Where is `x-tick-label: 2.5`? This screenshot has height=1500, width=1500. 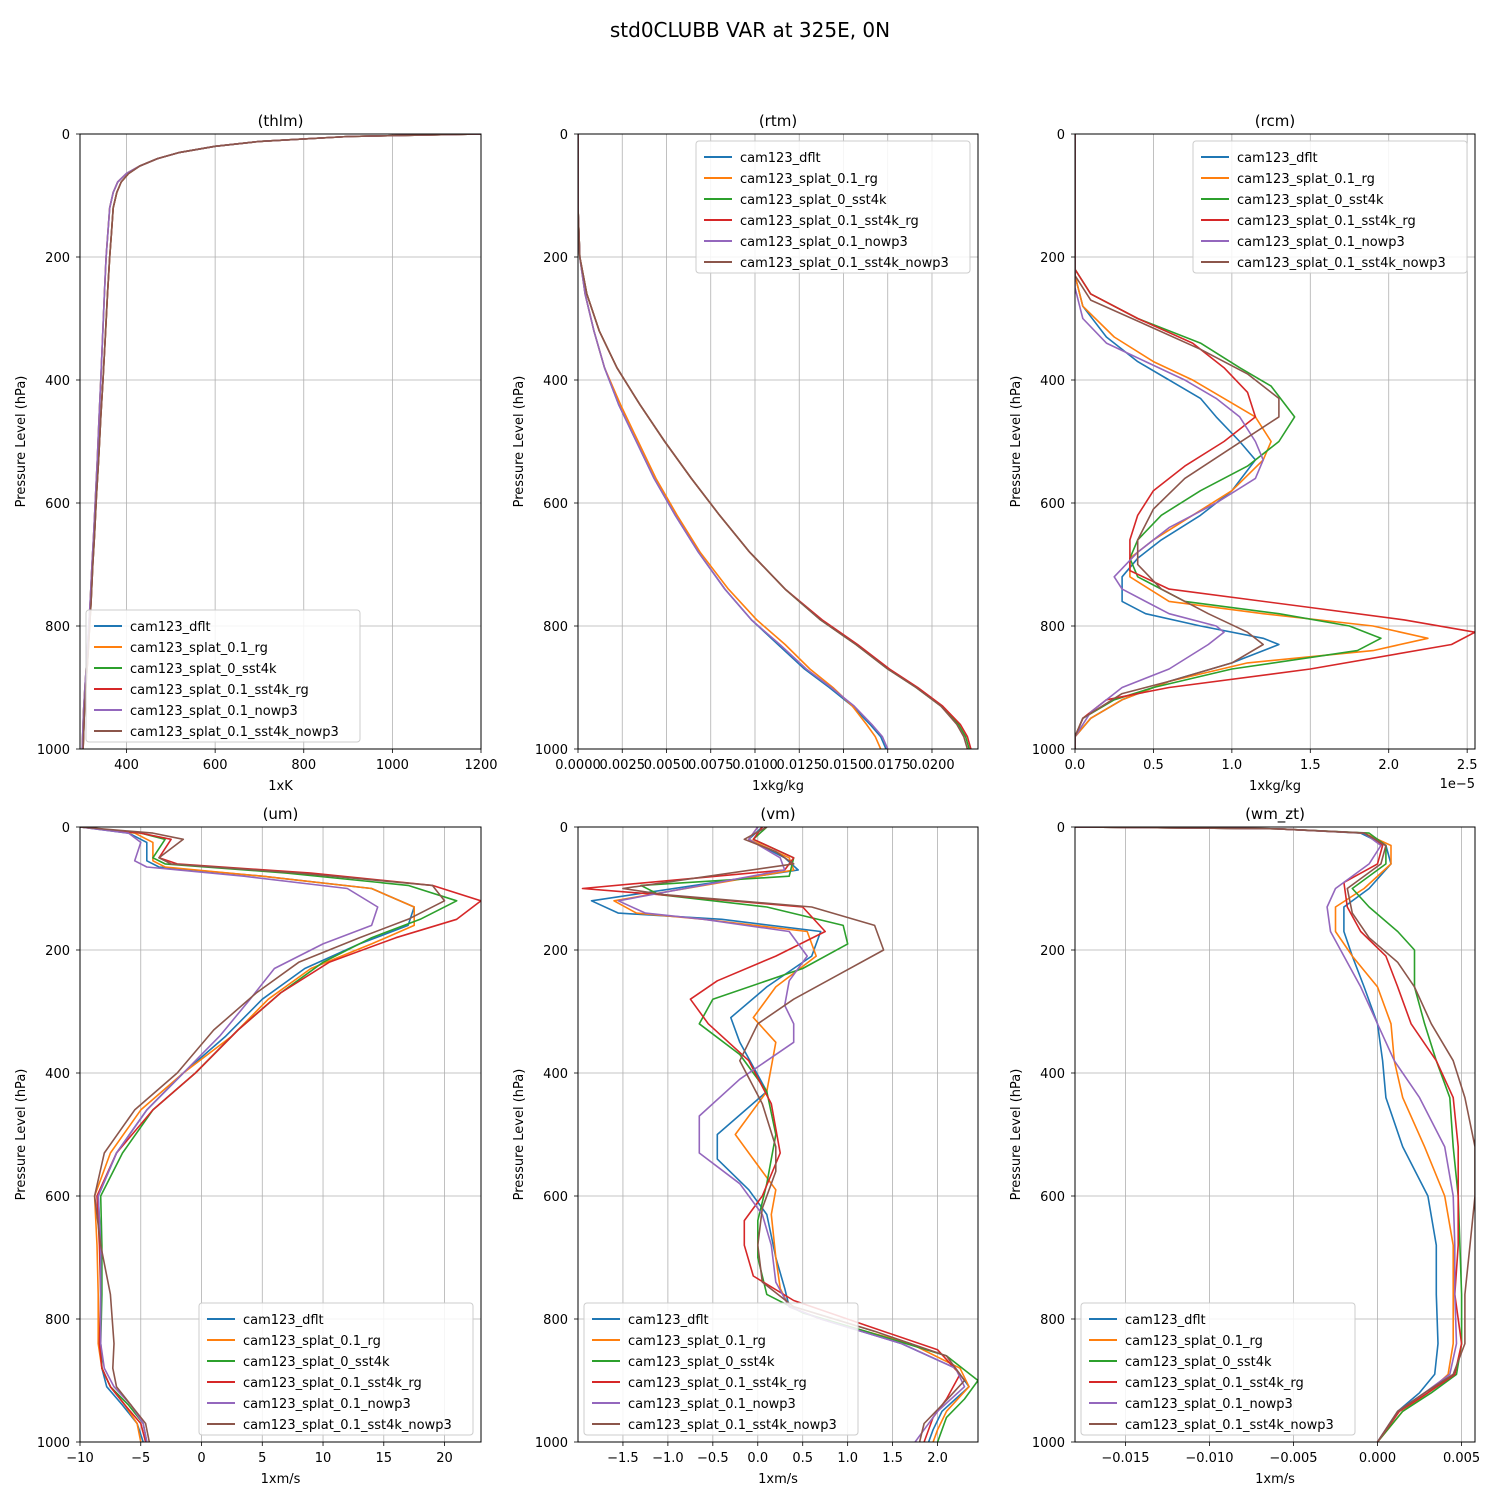
x-tick-label: 2.5 is located at coordinates (1467, 765).